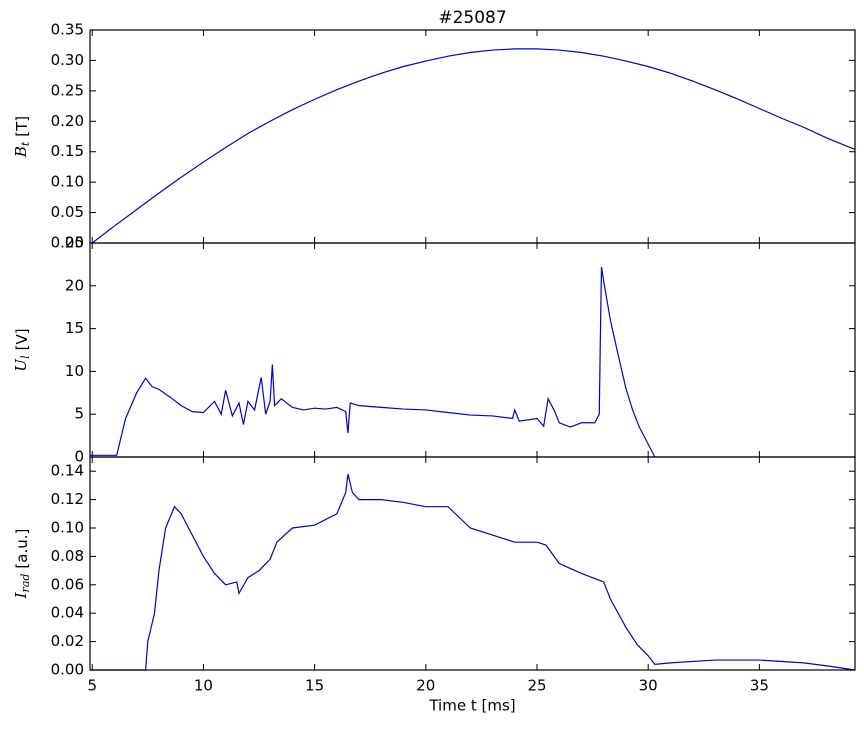 Image resolution: width=864 pixels, height=731 pixels. Describe the element at coordinates (25, 143) in the screenshot. I see `y-label-subscript: t` at that location.